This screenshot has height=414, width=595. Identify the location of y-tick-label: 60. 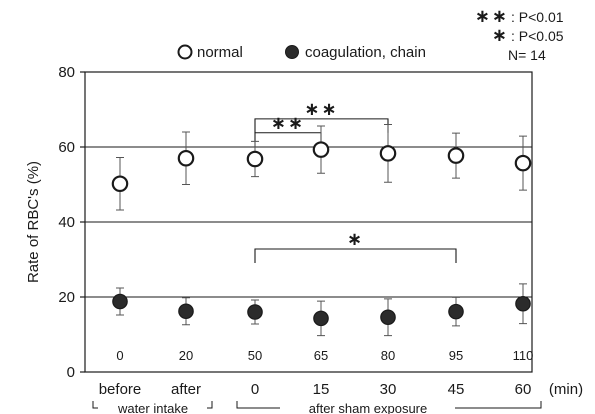
(66, 147).